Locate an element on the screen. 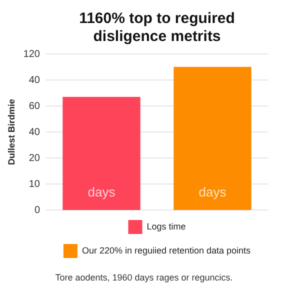  chart-title: 1160% top to reguired disligence metrits is located at coordinates (157, 28).